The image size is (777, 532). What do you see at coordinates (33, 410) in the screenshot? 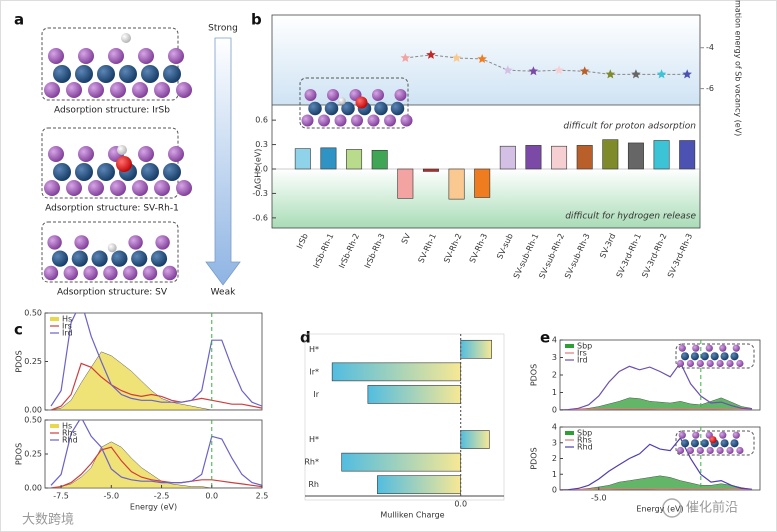
I see `y-tick-label: 0.00` at bounding box center [33, 410].